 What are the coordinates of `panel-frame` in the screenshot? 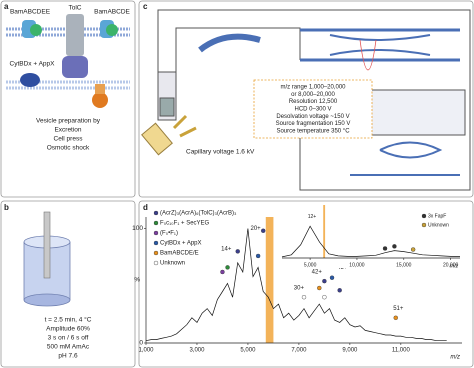 It's located at (68, 284).